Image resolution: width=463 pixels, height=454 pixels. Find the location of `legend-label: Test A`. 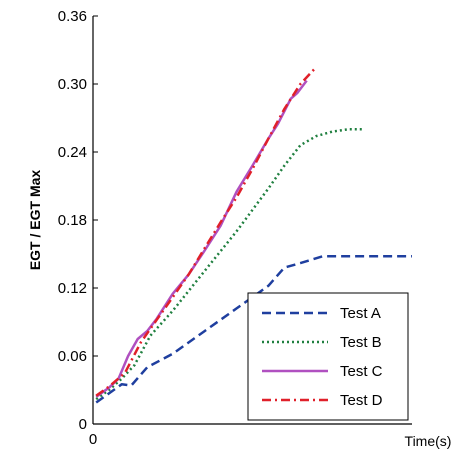

legend-label: Test A is located at coordinates (360, 313).